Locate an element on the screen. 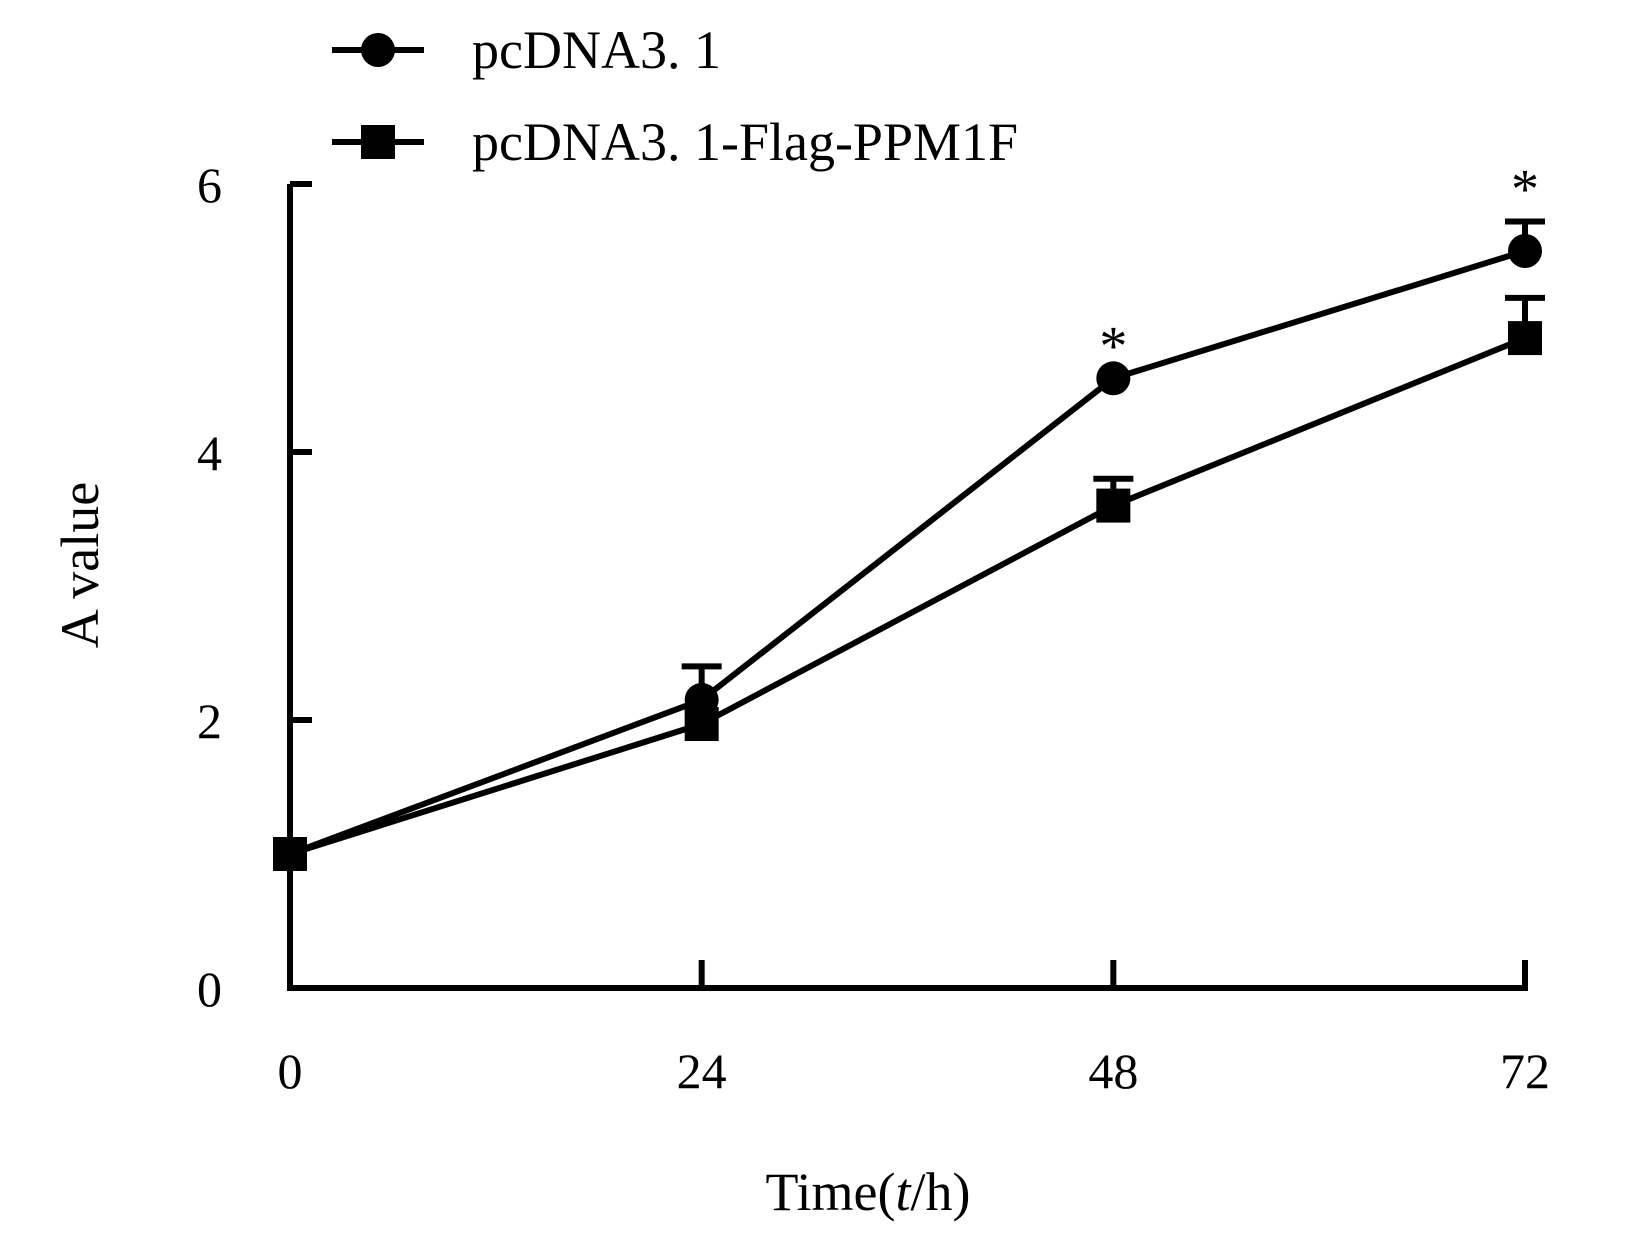 The image size is (1635, 1243). legend-label: pcDNA3. 1-Flag-PPM1F is located at coordinates (745, 142).